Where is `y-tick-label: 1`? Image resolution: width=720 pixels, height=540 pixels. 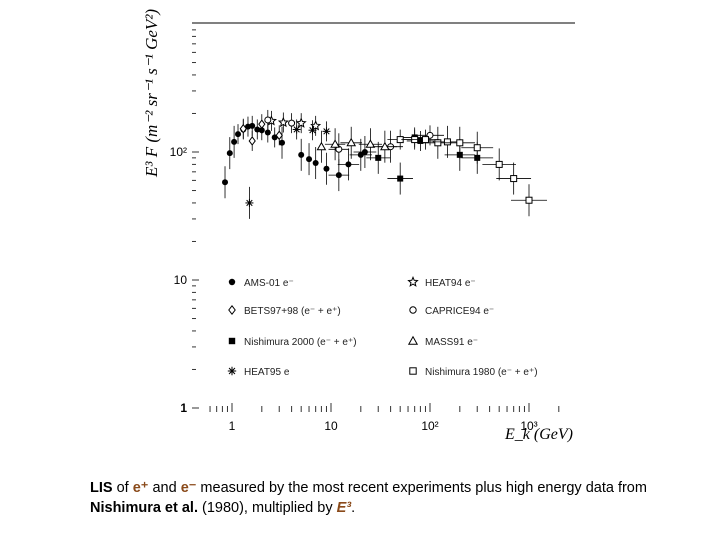 y-tick-label: 1 is located at coordinates (183, 408).